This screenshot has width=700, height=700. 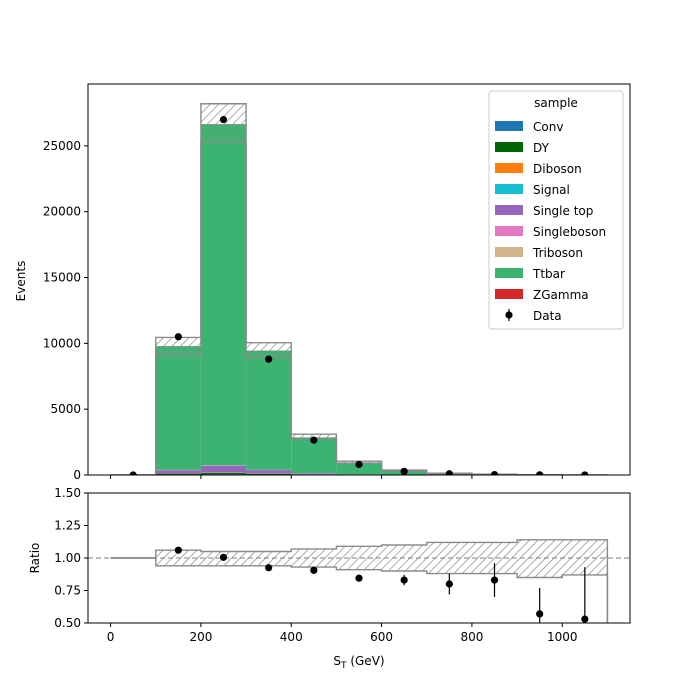 What do you see at coordinates (21, 281) in the screenshot?
I see `top-y-axis-label: Events` at bounding box center [21, 281].